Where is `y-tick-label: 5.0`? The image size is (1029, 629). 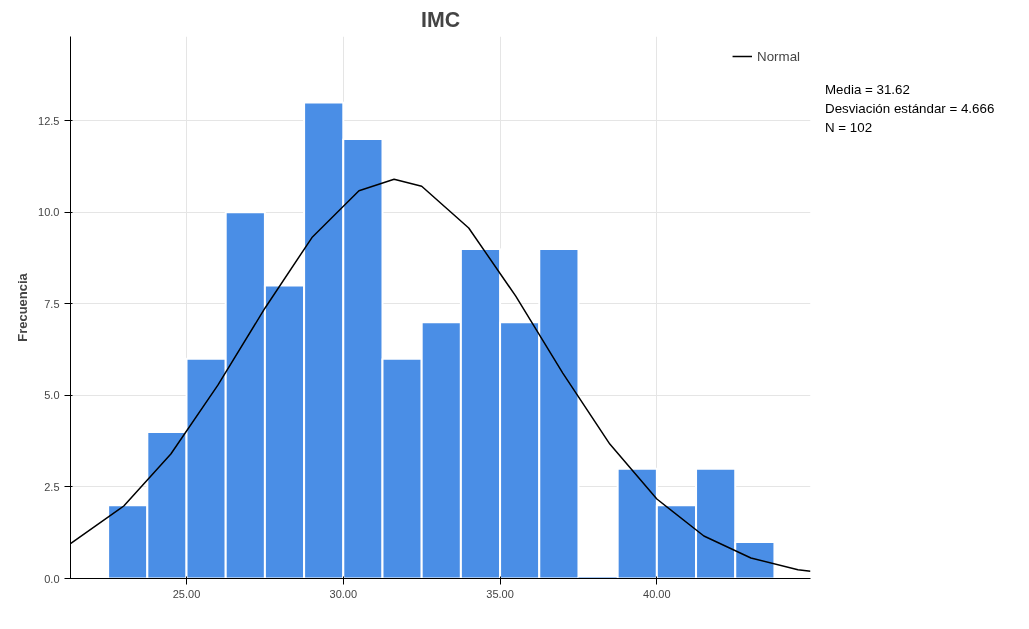
y-tick-label: 5.0 is located at coordinates (52, 395).